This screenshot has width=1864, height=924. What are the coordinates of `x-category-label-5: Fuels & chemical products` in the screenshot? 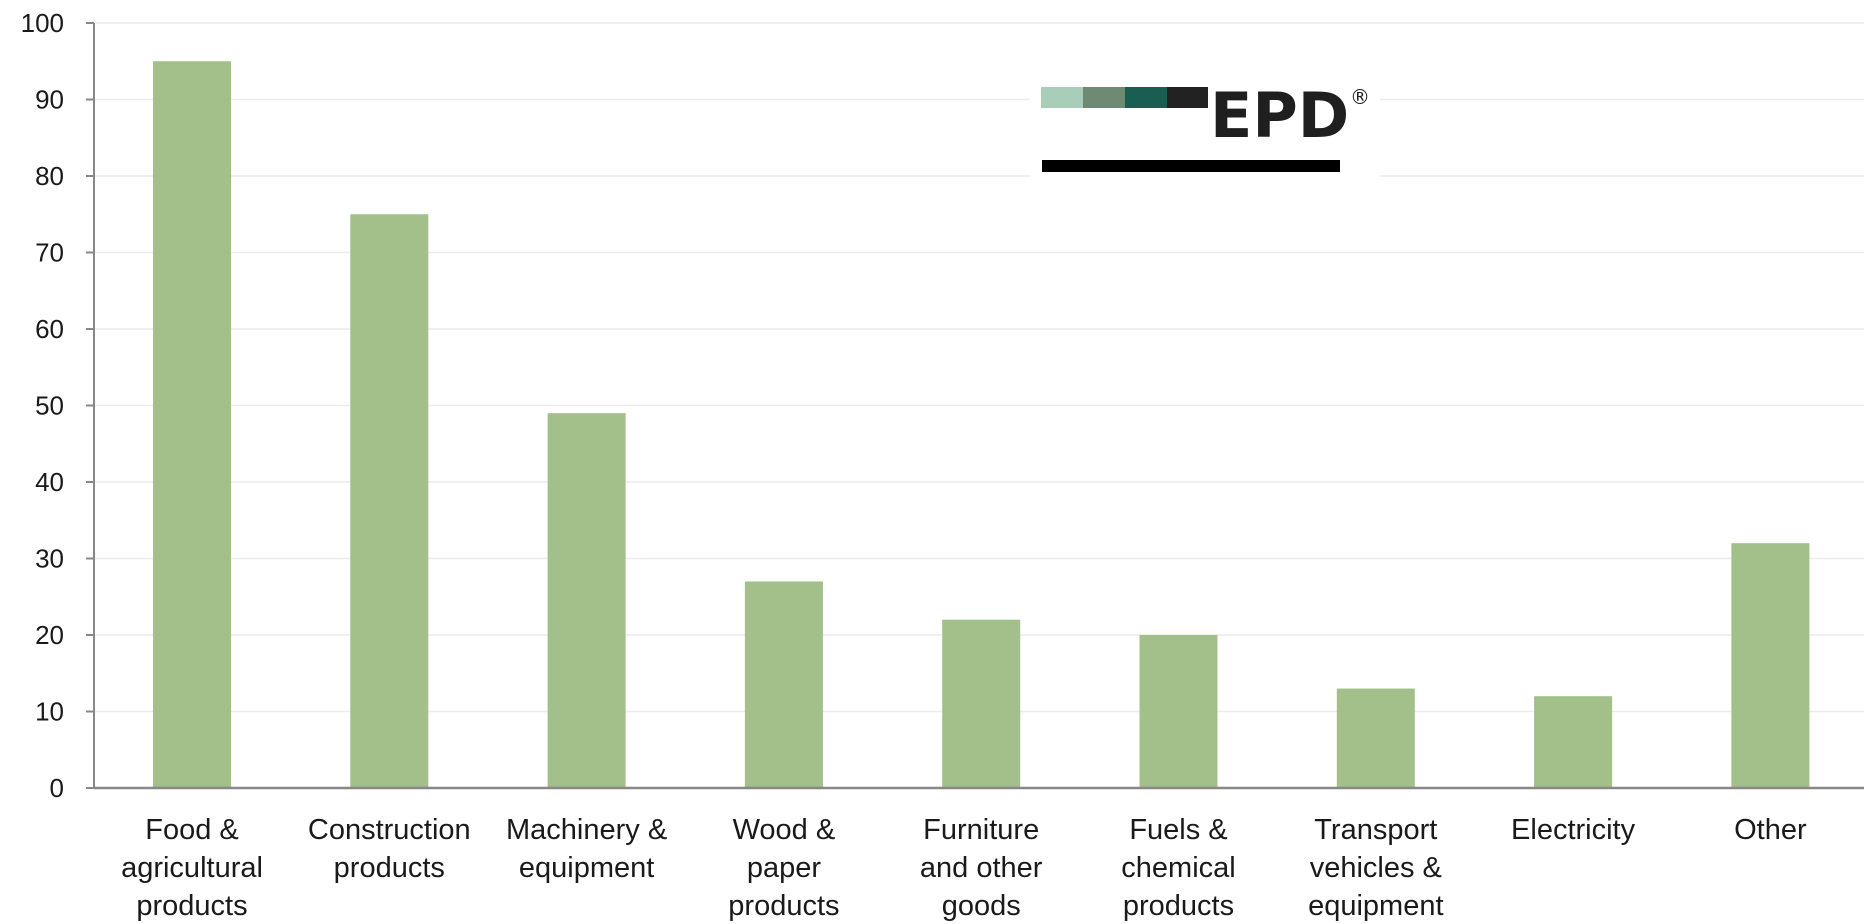 It's located at (1178, 868).